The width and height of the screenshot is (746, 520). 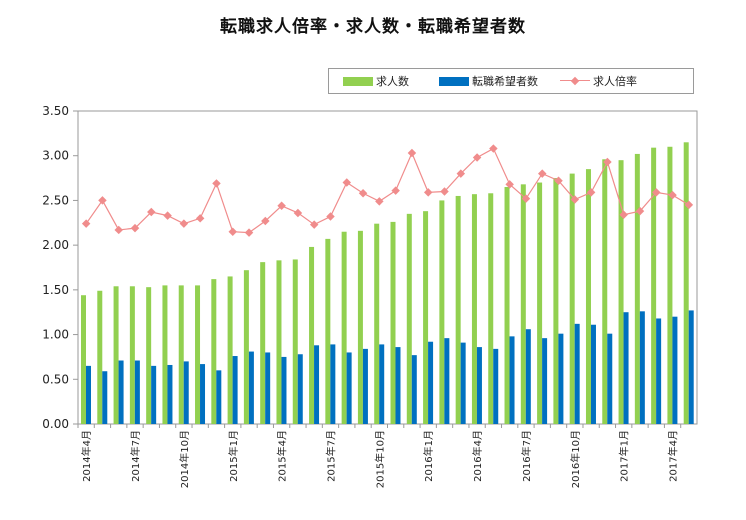 What do you see at coordinates (86, 456) in the screenshot?
I see `x-tick-label: 2014年4月` at bounding box center [86, 456].